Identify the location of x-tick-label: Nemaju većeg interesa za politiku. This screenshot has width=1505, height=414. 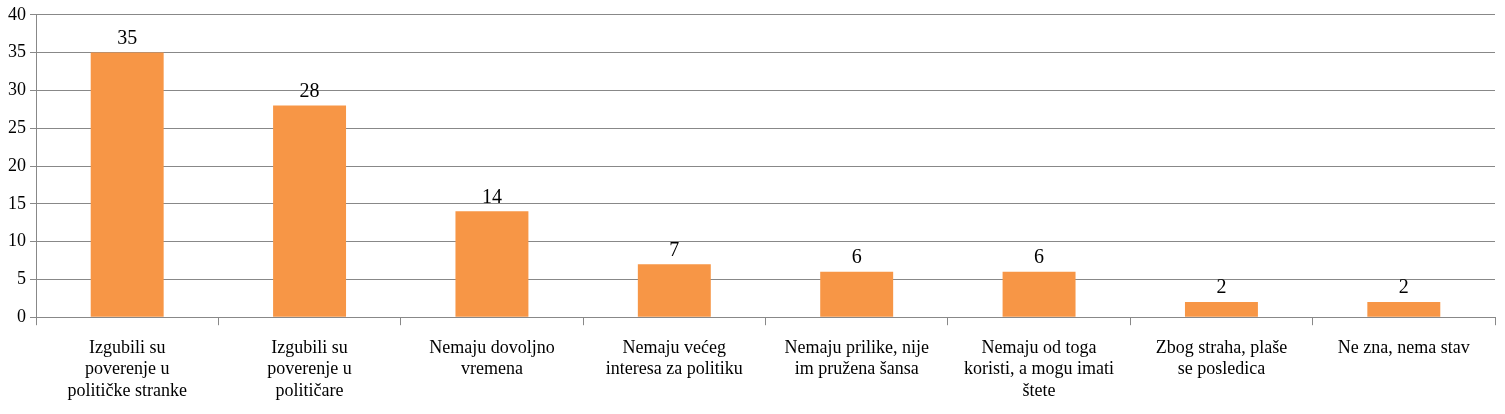
(674, 357).